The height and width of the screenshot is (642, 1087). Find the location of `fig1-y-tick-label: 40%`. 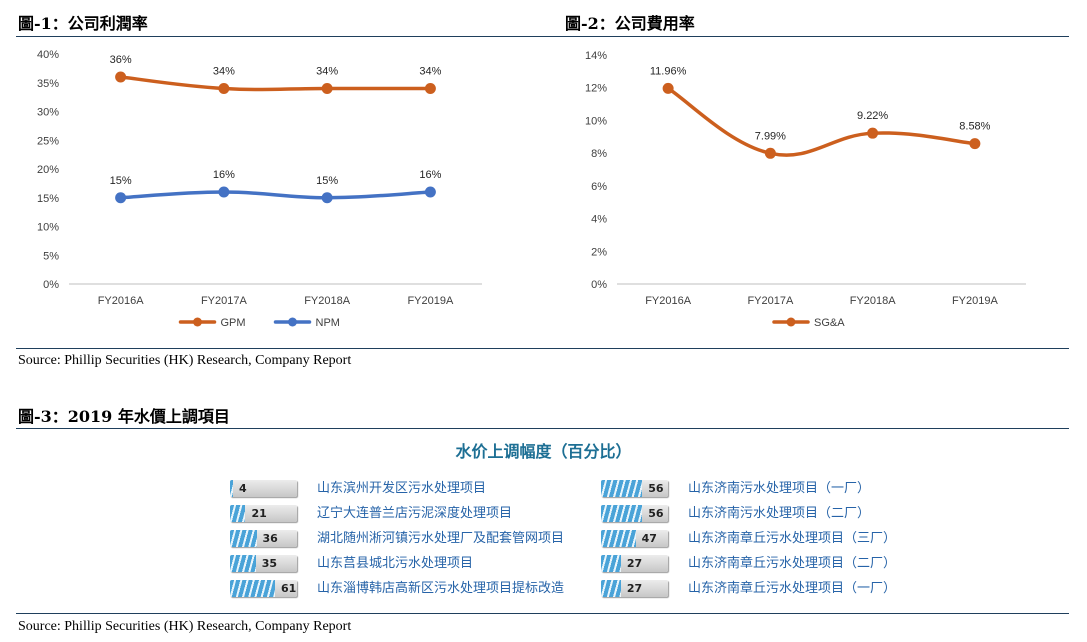

fig1-y-tick-label: 40% is located at coordinates (48, 55).